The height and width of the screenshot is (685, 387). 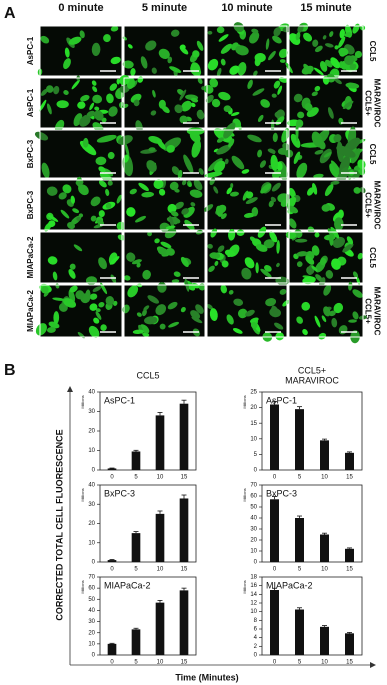 What do you see at coordinates (256, 638) in the screenshot?
I see `y-tick-label: 4` at bounding box center [256, 638].